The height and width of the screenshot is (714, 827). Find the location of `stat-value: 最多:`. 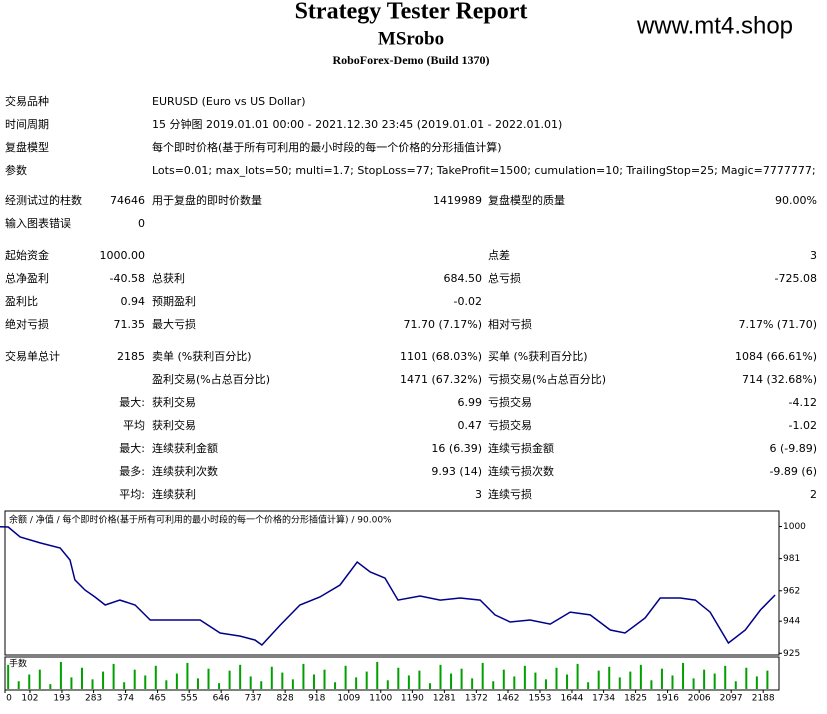

stat-value: 最多: is located at coordinates (132, 471).